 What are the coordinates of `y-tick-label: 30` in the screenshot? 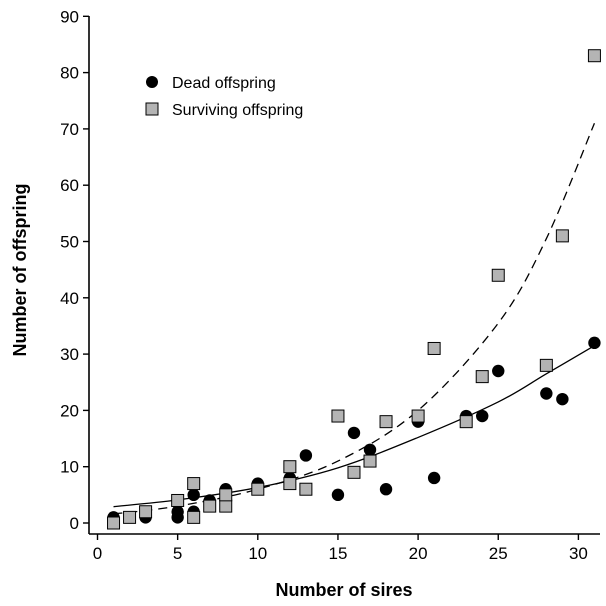 It's located at (69, 354).